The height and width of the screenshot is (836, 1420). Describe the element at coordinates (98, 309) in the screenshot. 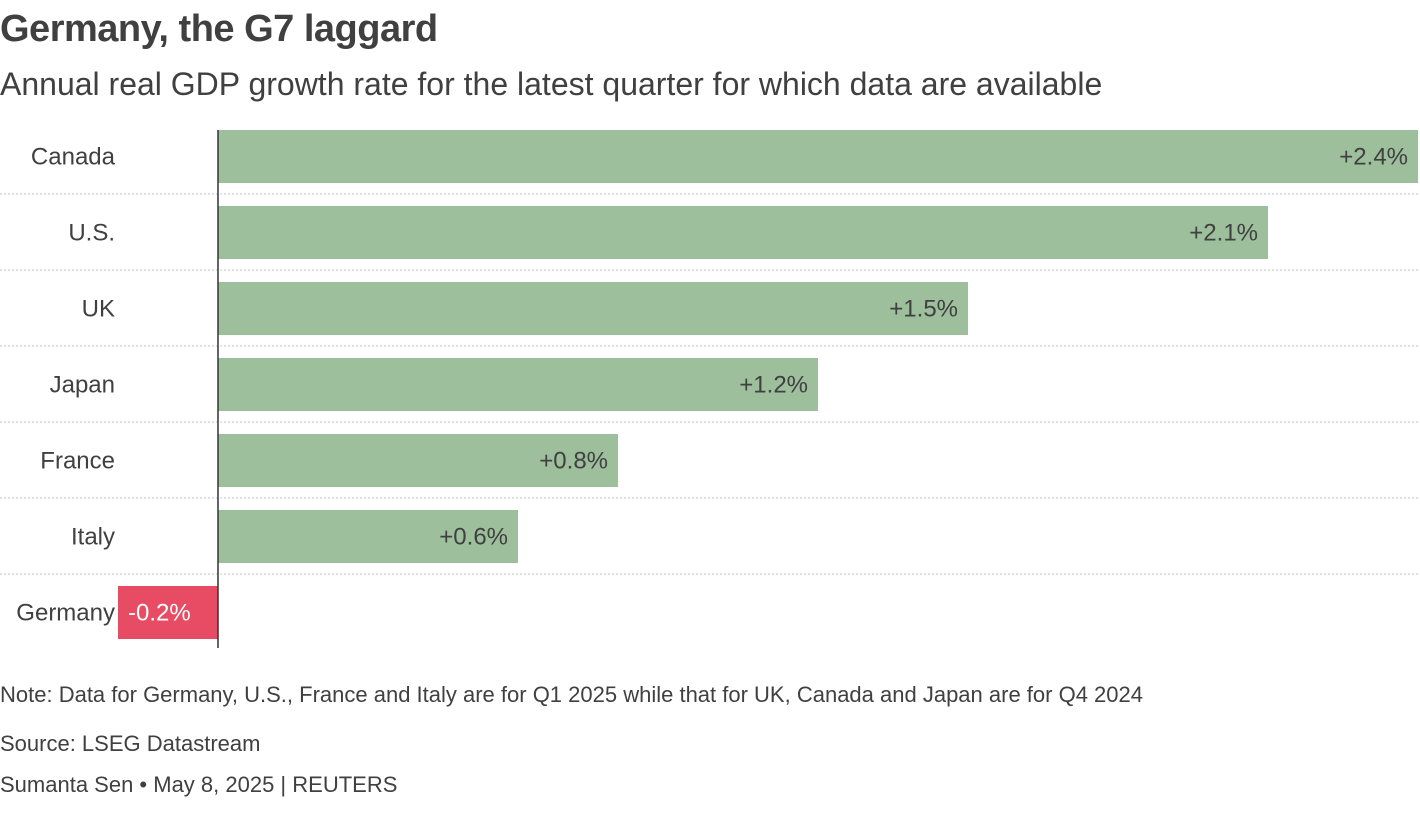

I see `category-label: UK` at that location.